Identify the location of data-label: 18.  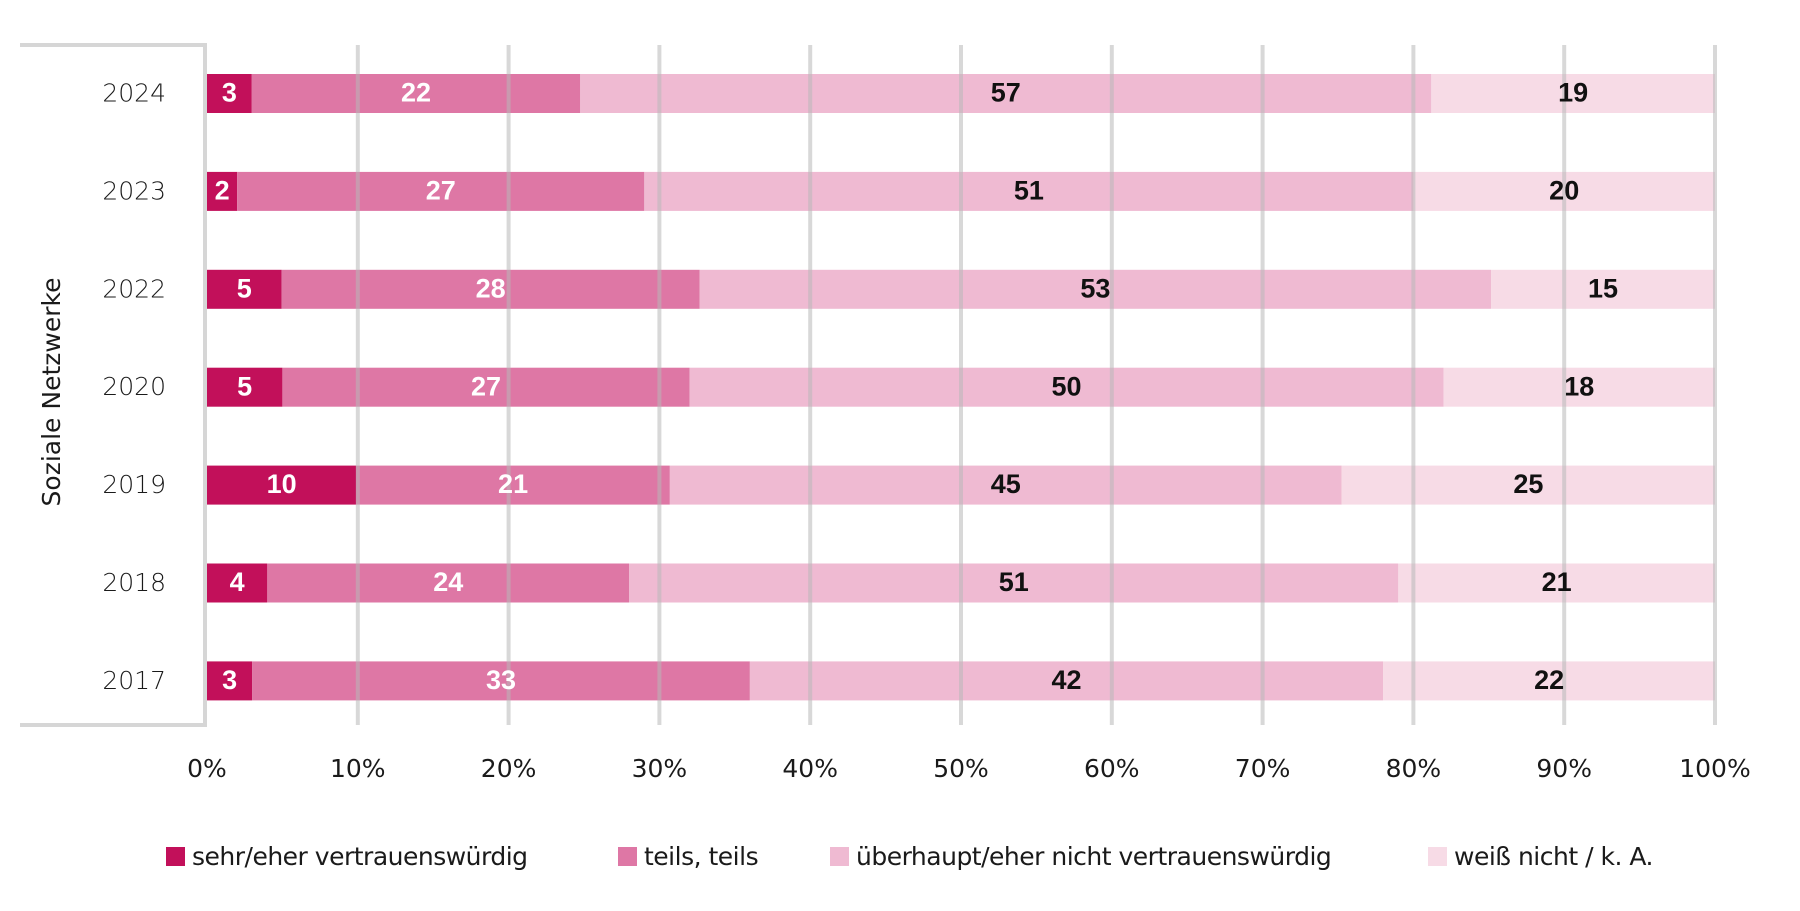
(1579, 386).